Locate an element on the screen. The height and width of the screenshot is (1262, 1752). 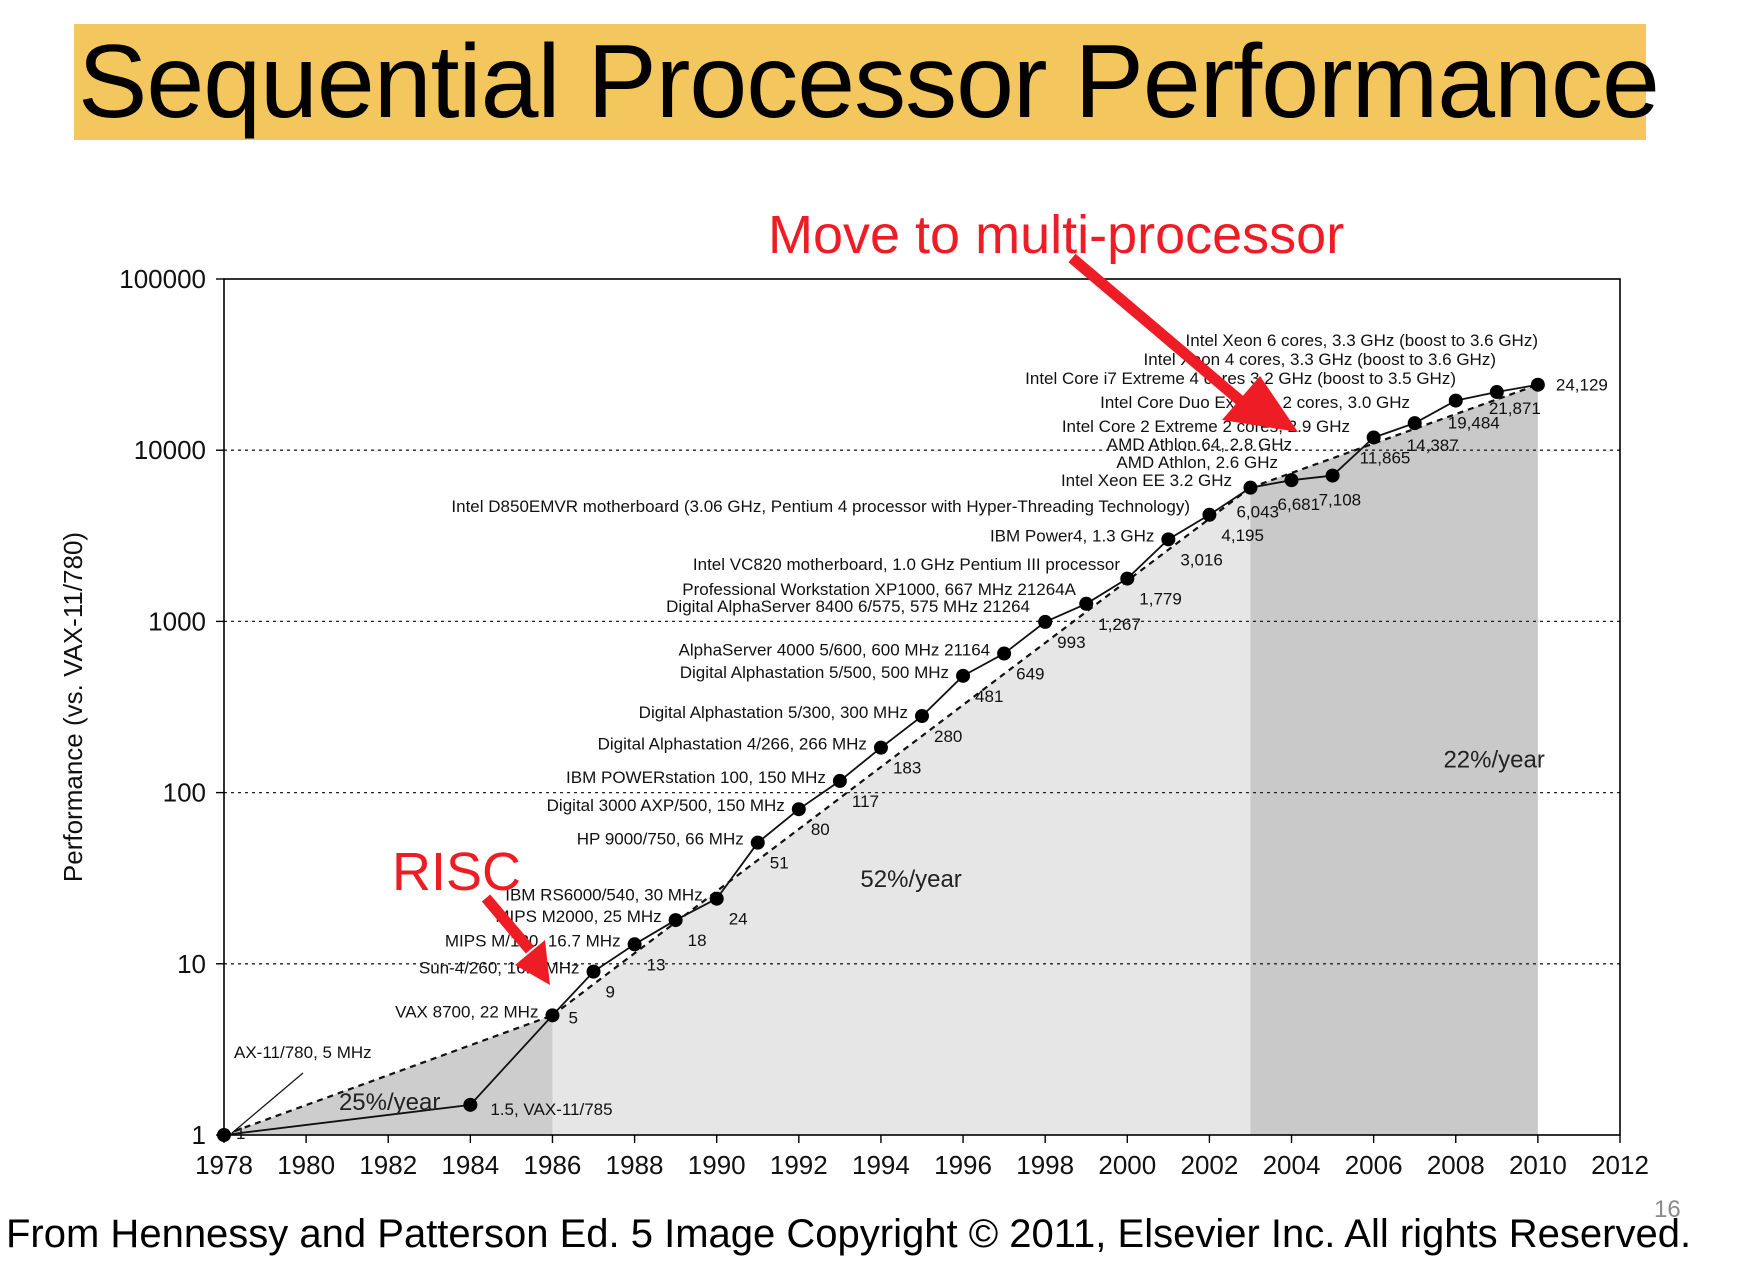
y-tick-label: 10 is located at coordinates (191, 964).